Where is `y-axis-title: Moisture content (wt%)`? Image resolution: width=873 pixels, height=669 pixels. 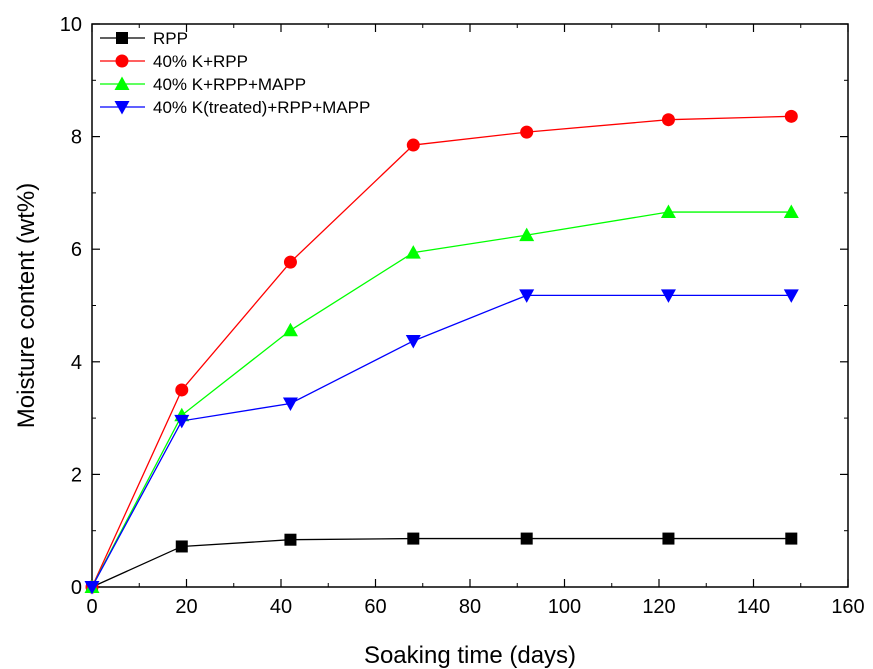 y-axis-title: Moisture content (wt%) is located at coordinates (26, 305).